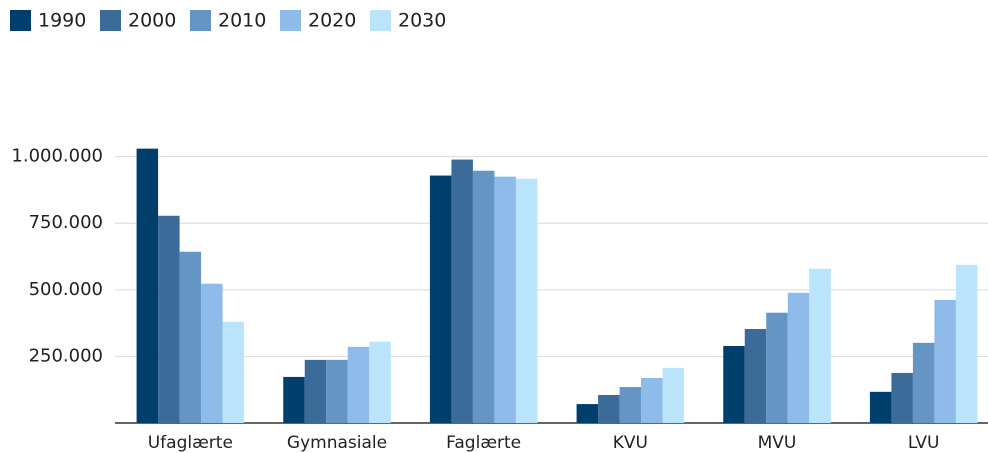 The height and width of the screenshot is (453, 988). I want to click on x-tick-label: Gymnasiale, so click(337, 443).